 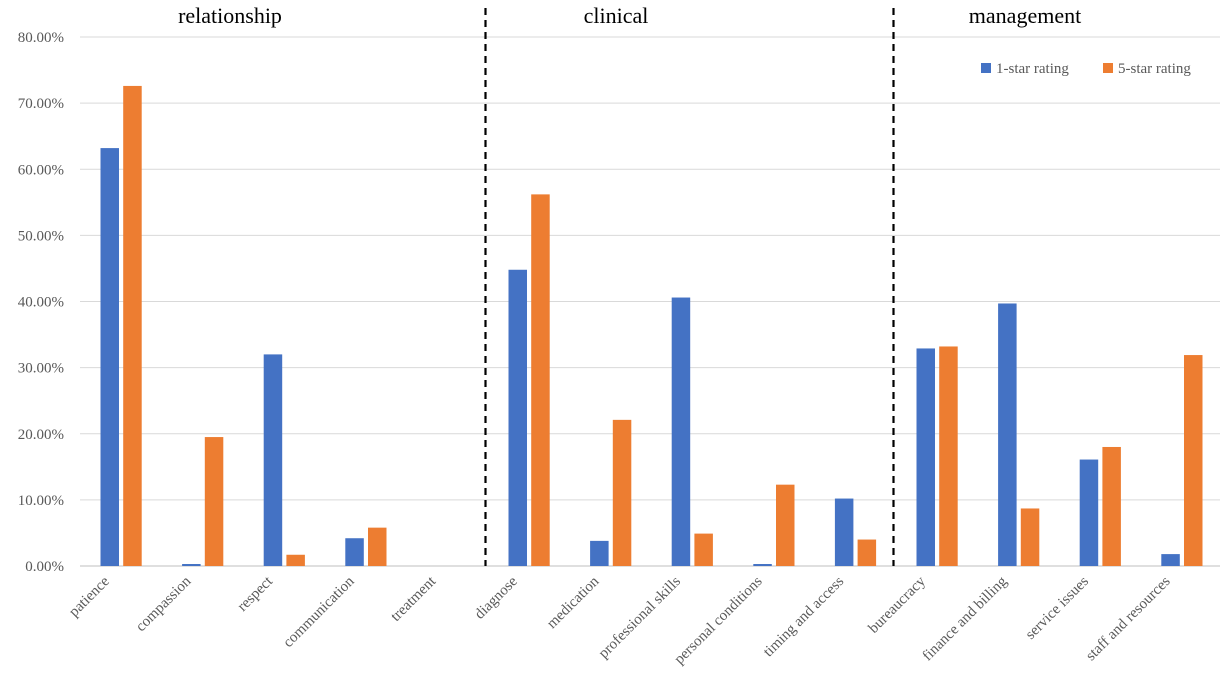 I want to click on x-category-label: medication, so click(x=573, y=602).